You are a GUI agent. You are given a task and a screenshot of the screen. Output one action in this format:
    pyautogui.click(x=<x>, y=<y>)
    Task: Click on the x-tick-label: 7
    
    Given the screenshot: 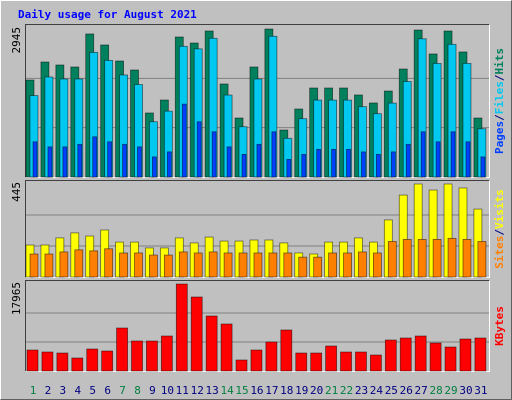 What is the action you would take?
    pyautogui.click(x=122, y=390)
    